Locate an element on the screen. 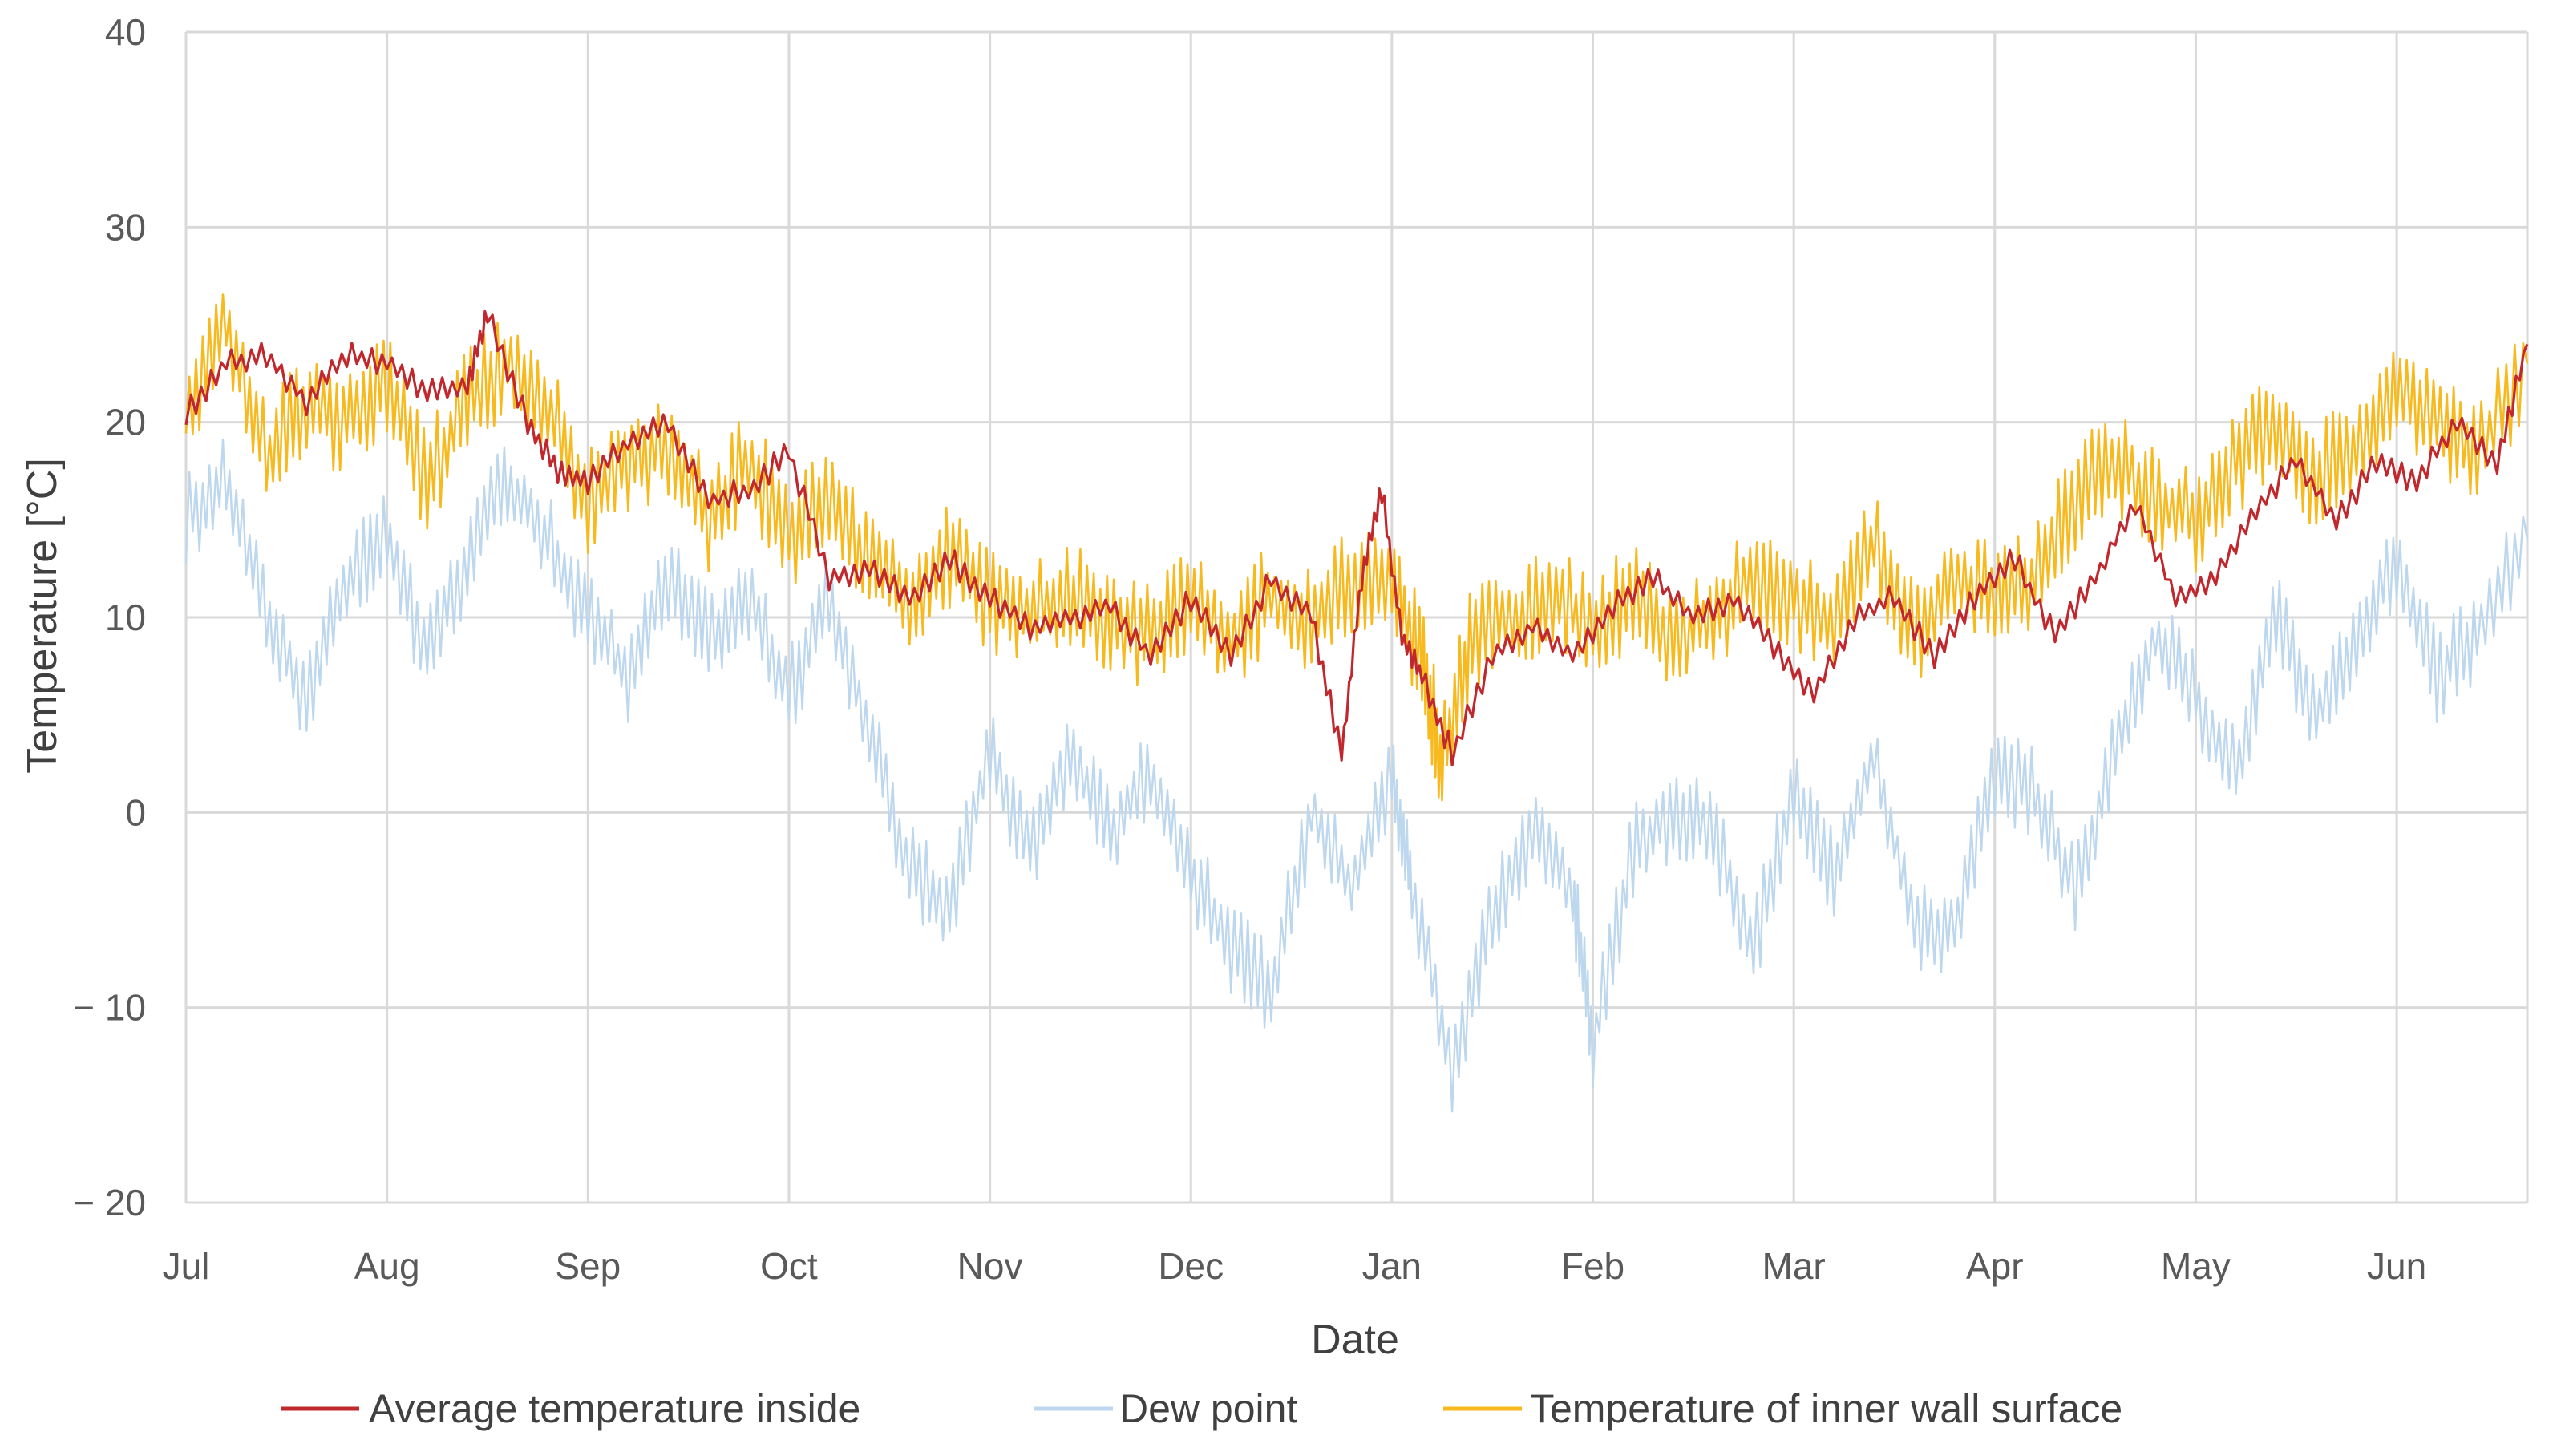 This screenshot has height=1456, width=2565. x-tick-label: Jun is located at coordinates (2397, 1266).